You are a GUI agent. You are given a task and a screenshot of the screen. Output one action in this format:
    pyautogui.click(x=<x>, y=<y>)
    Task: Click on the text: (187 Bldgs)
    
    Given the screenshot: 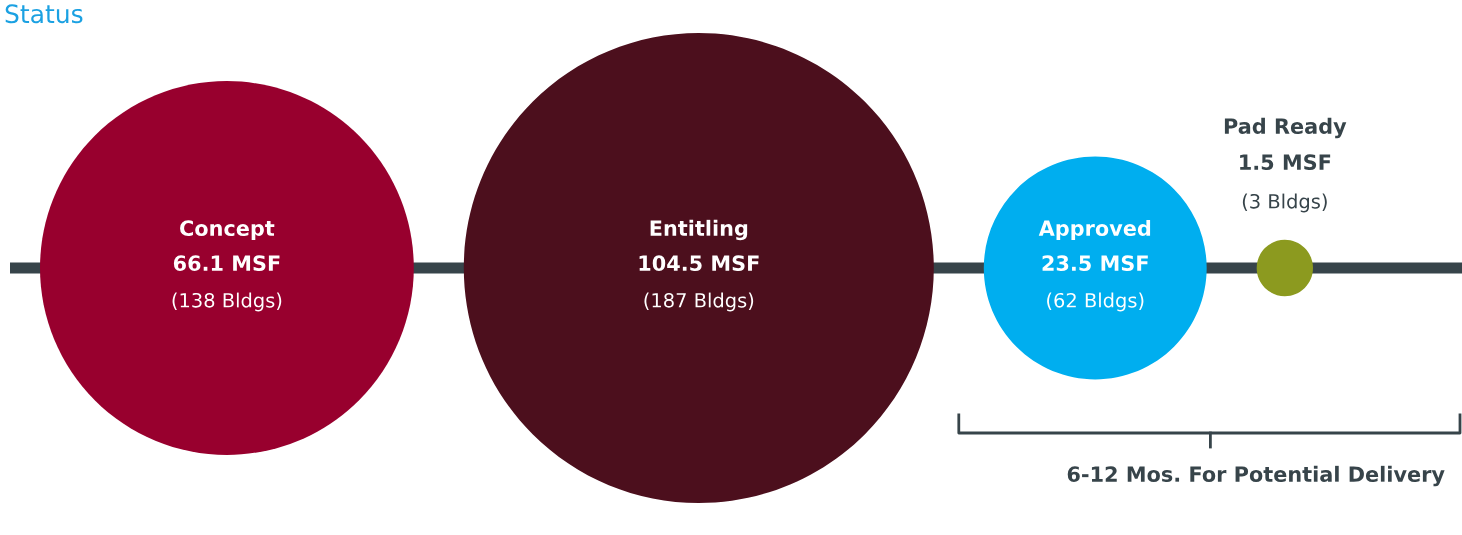 What is the action you would take?
    pyautogui.click(x=699, y=302)
    